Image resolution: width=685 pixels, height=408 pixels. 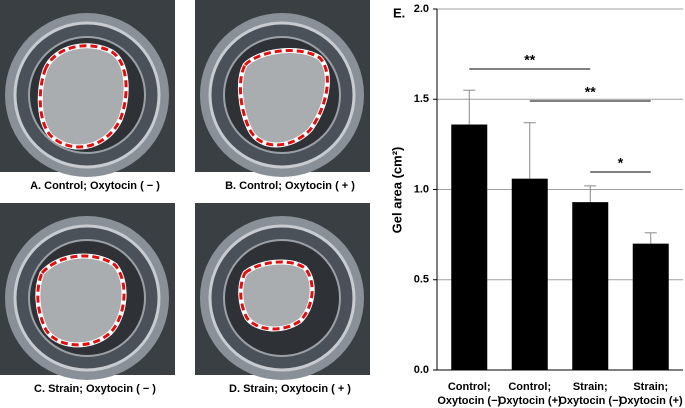 I want to click on panel-label: E., so click(x=399, y=12).